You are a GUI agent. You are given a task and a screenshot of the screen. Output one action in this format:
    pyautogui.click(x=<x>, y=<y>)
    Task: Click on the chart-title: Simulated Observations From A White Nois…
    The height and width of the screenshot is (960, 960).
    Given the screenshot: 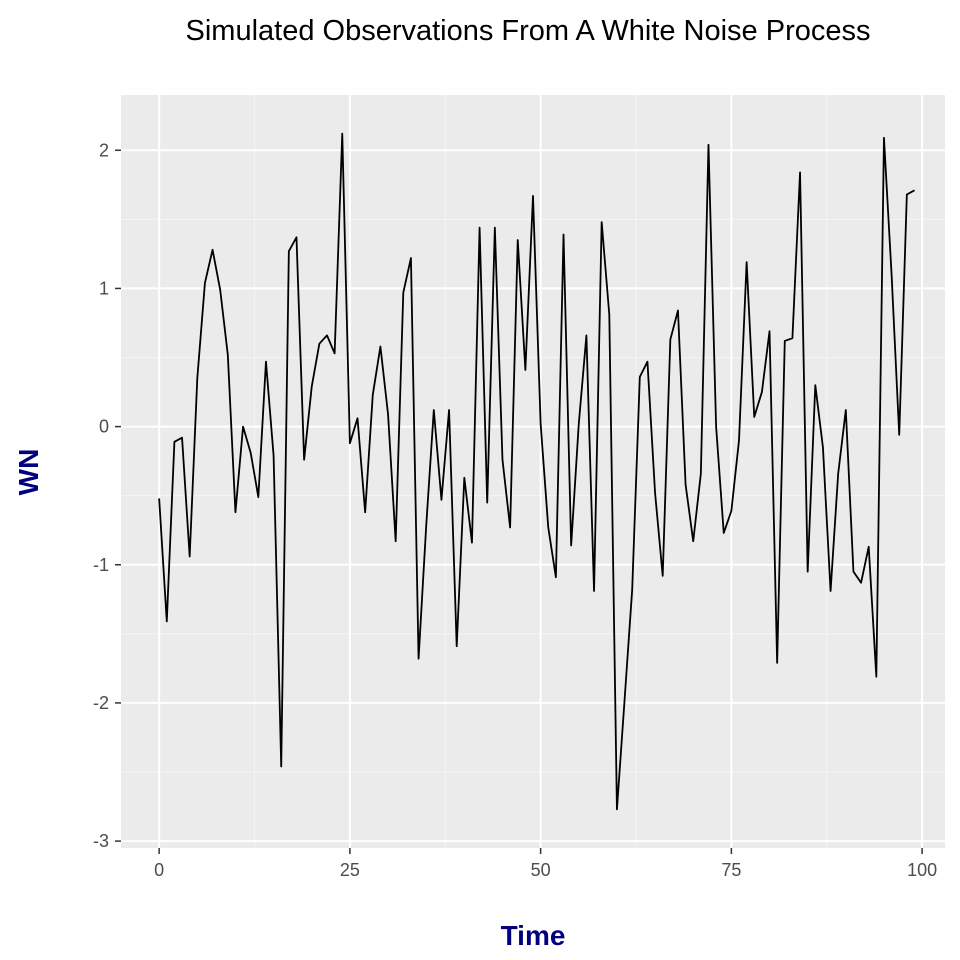 What is the action you would take?
    pyautogui.click(x=528, y=31)
    